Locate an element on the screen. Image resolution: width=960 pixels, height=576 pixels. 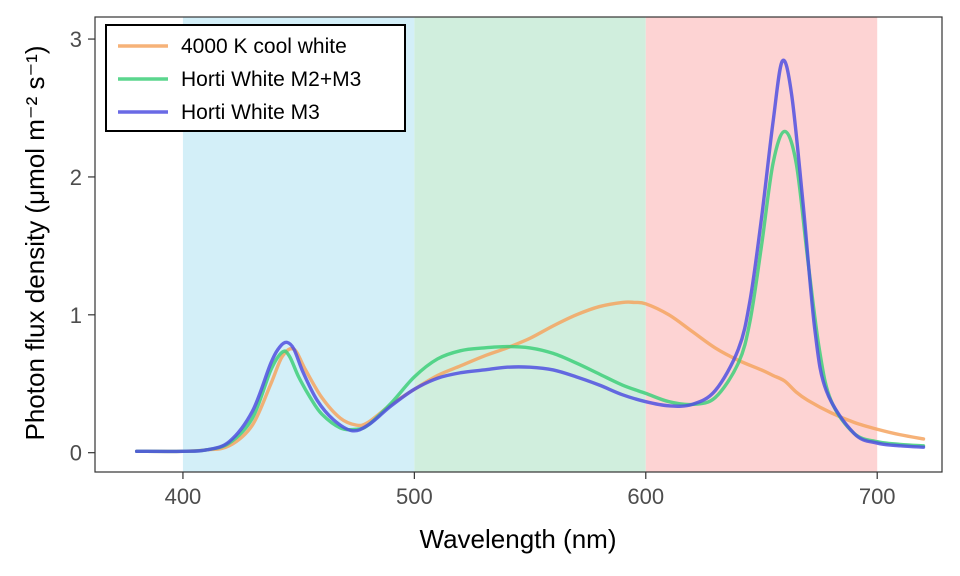
y-tick-label-1: 1 is located at coordinates (76, 315).